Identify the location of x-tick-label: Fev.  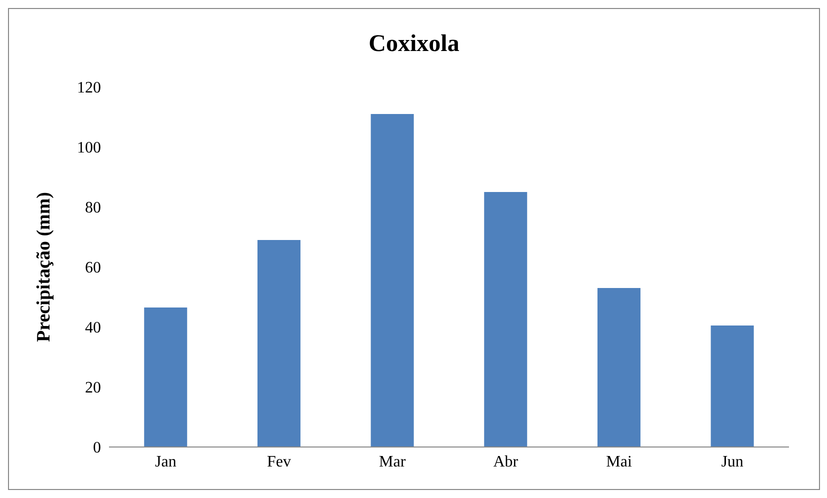
(279, 461).